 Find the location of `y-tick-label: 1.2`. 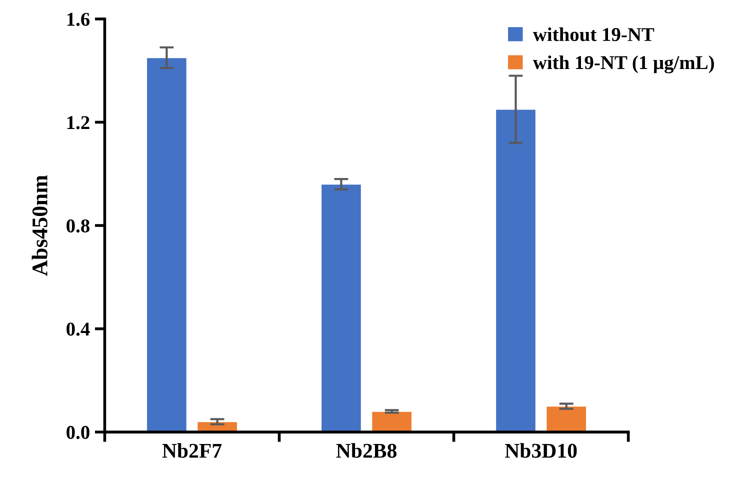

y-tick-label: 1.2 is located at coordinates (78, 123).